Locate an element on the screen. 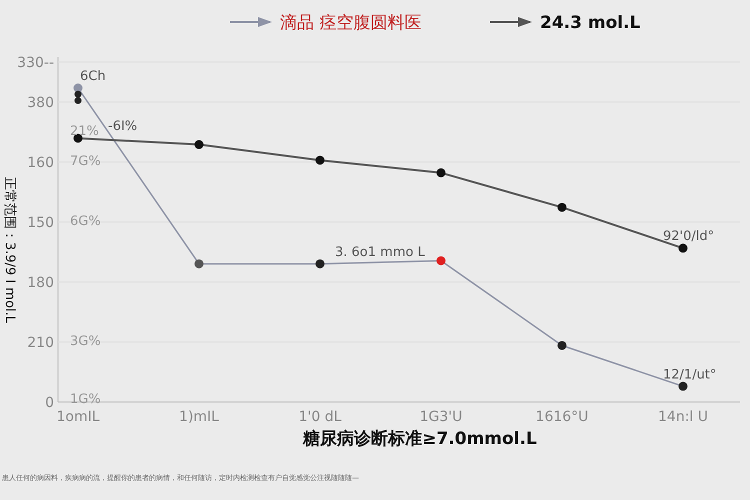 The image size is (750, 500). x-tick-label: 1616°U is located at coordinates (562, 417).